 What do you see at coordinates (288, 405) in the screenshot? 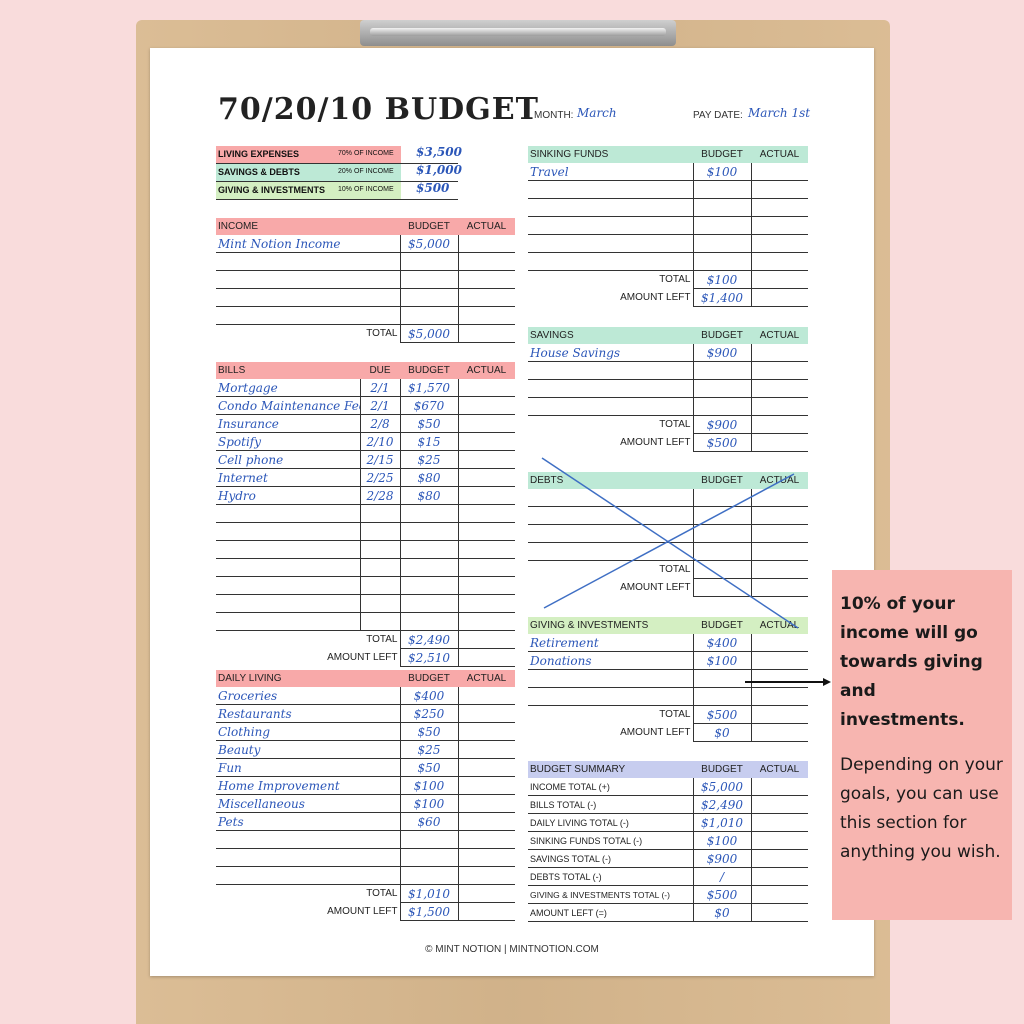
I see `bill-item: Condo Maintenance Fee` at bounding box center [288, 405].